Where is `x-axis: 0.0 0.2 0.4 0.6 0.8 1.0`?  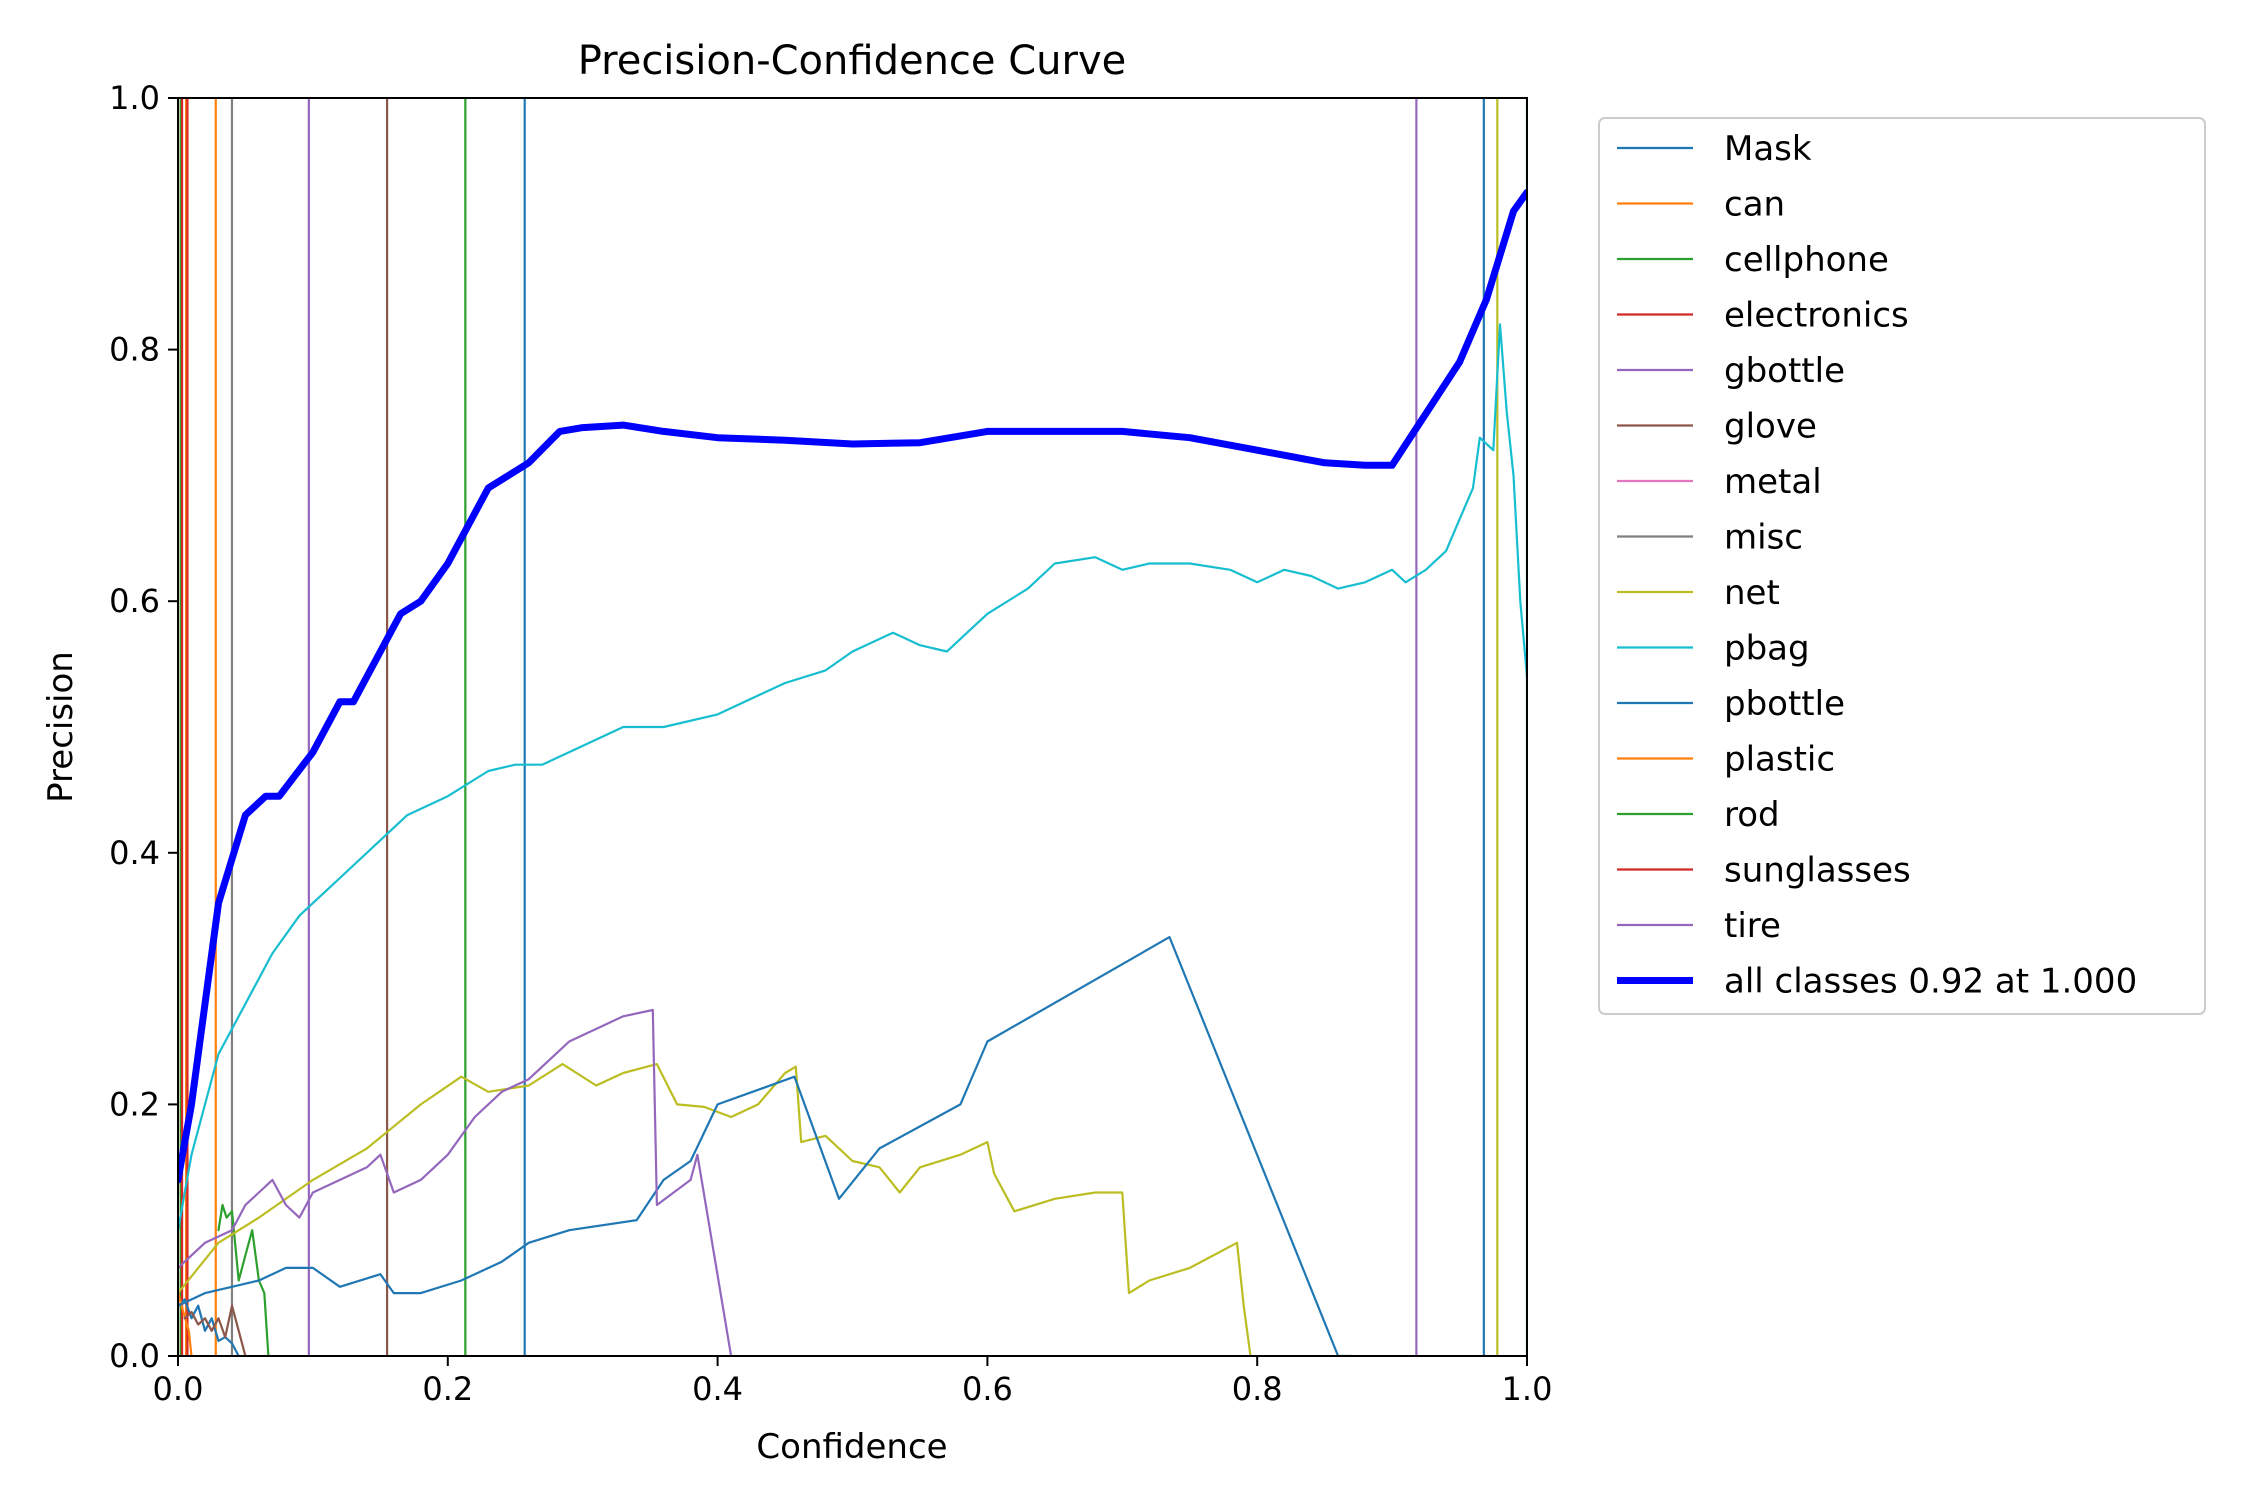 x-axis: 0.0 0.2 0.4 0.6 0.8 1.0 is located at coordinates (853, 1382).